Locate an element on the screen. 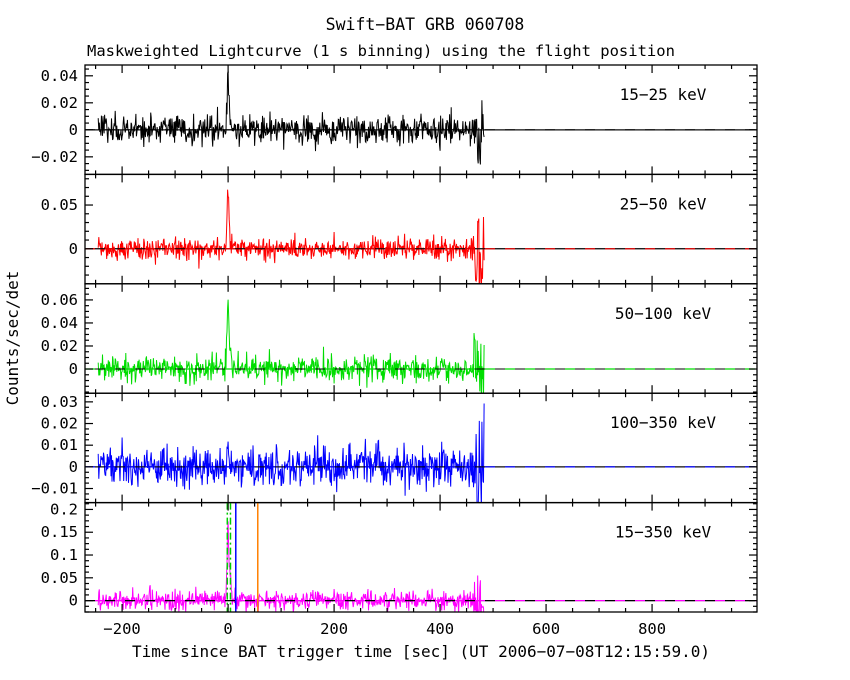 The image size is (850, 680). energy-band-label: 15−25 keV is located at coordinates (663, 94).